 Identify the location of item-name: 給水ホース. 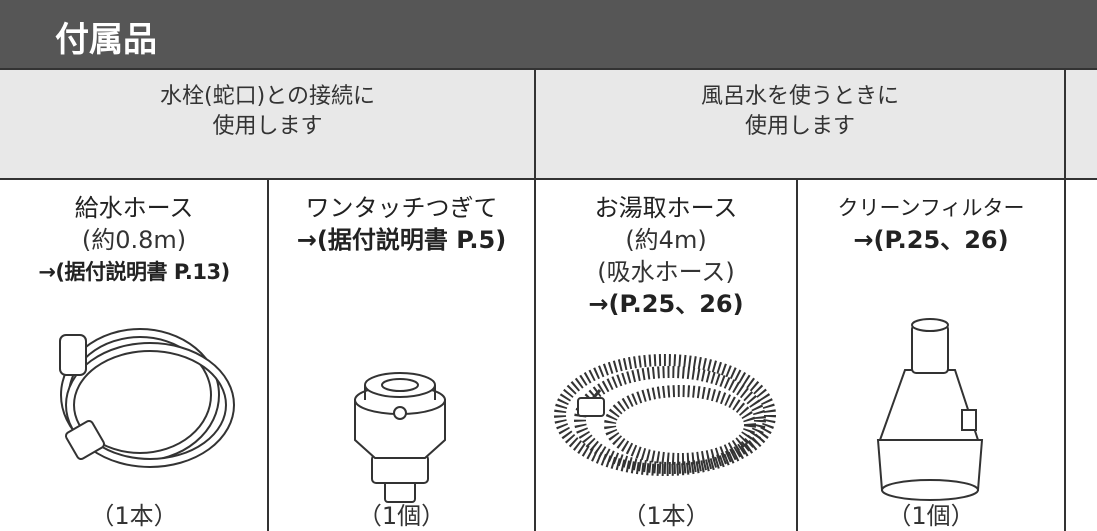
(134, 208).